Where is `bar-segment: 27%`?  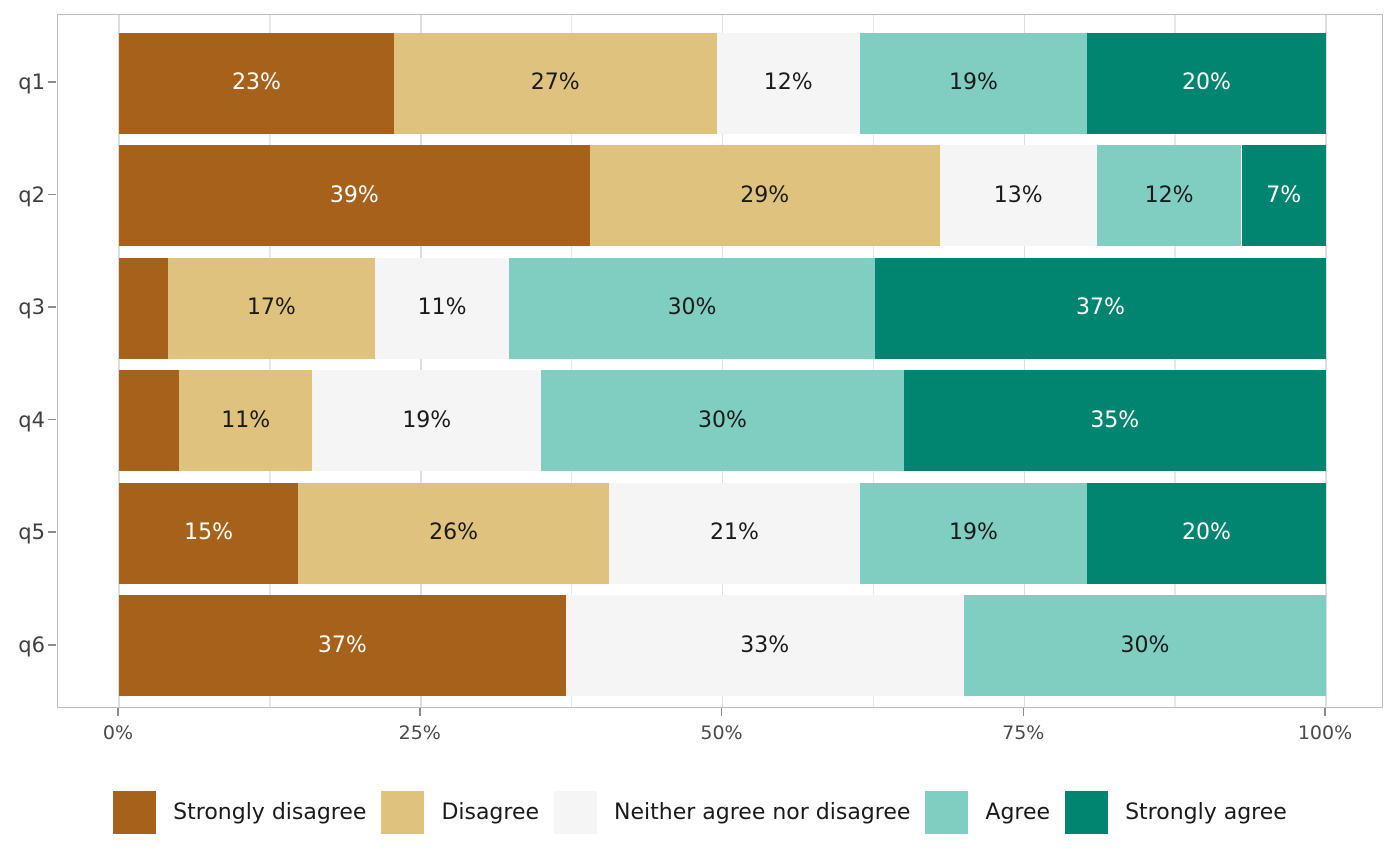 bar-segment: 27% is located at coordinates (555, 83).